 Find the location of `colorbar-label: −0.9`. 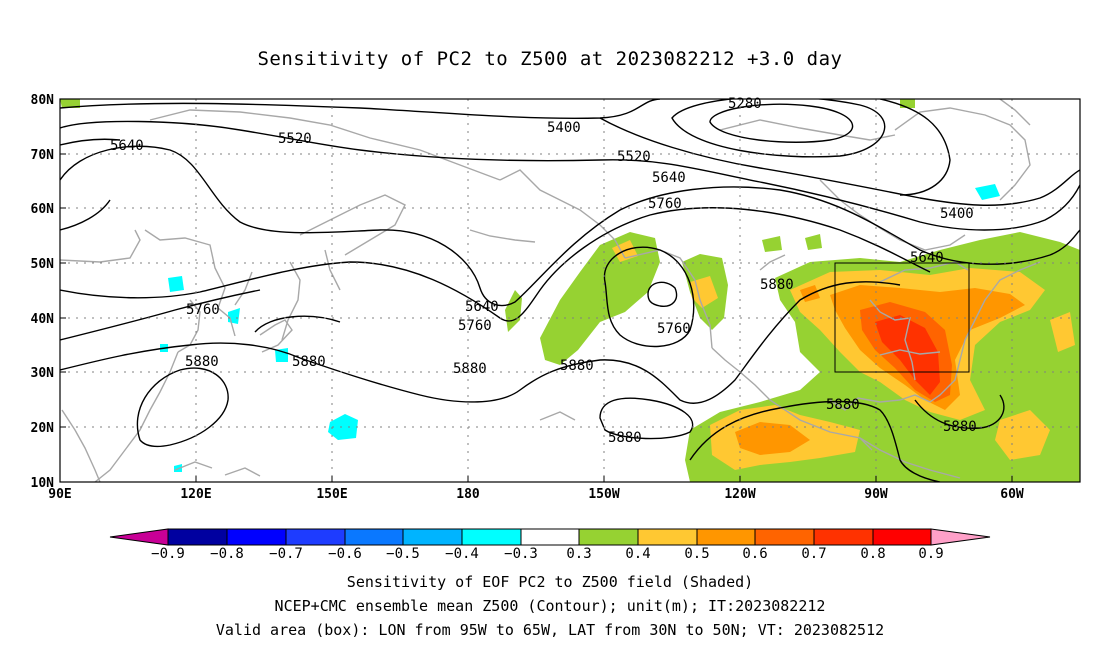

colorbar-label: −0.9 is located at coordinates (168, 554).